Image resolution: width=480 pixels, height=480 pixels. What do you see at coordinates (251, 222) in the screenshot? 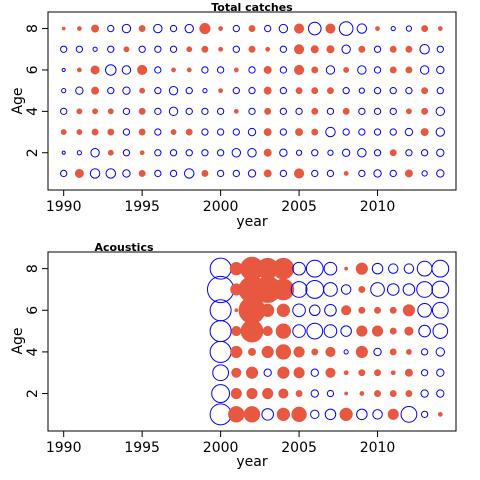
I see `x-axis-label: year` at bounding box center [251, 222].